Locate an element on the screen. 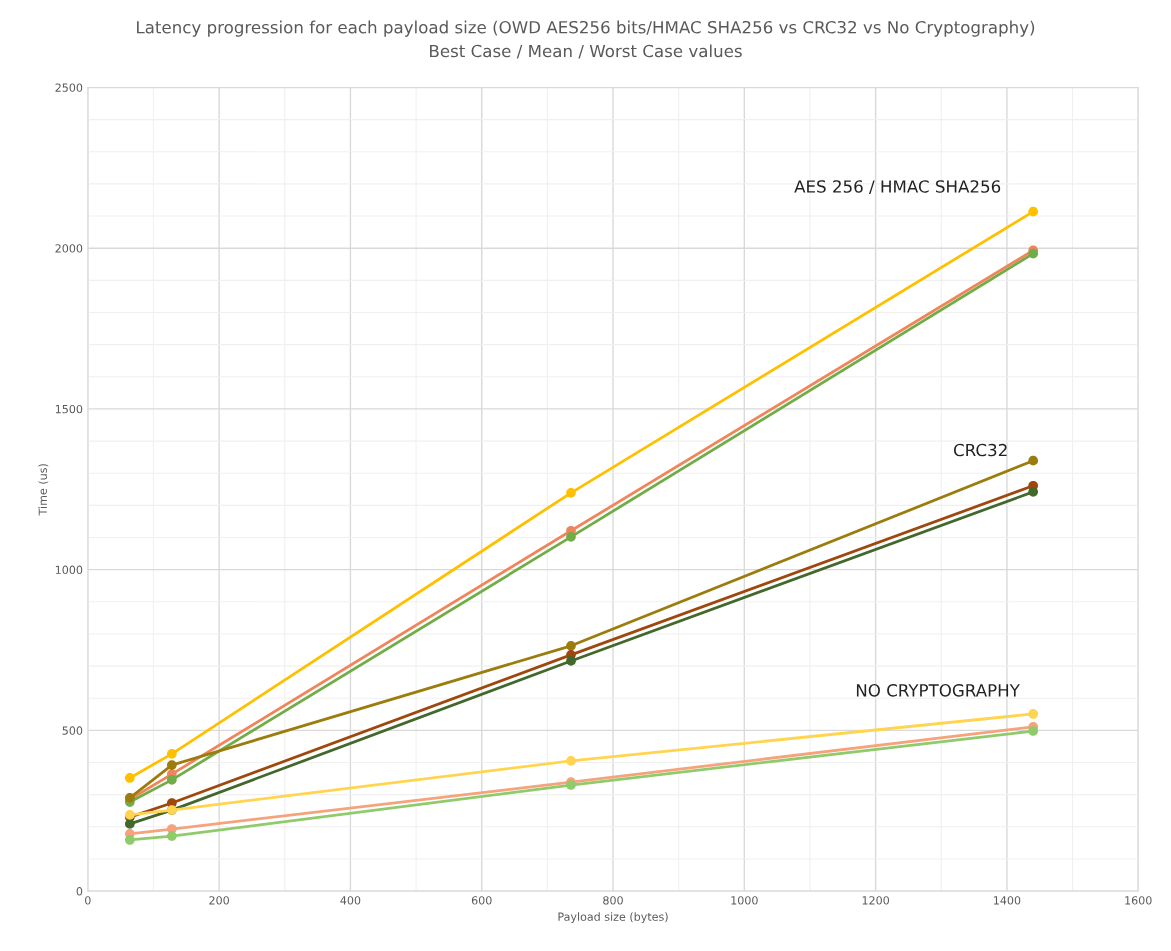 The width and height of the screenshot is (1171, 951). annotation: NO CRYPTOGRAPHY is located at coordinates (938, 690).